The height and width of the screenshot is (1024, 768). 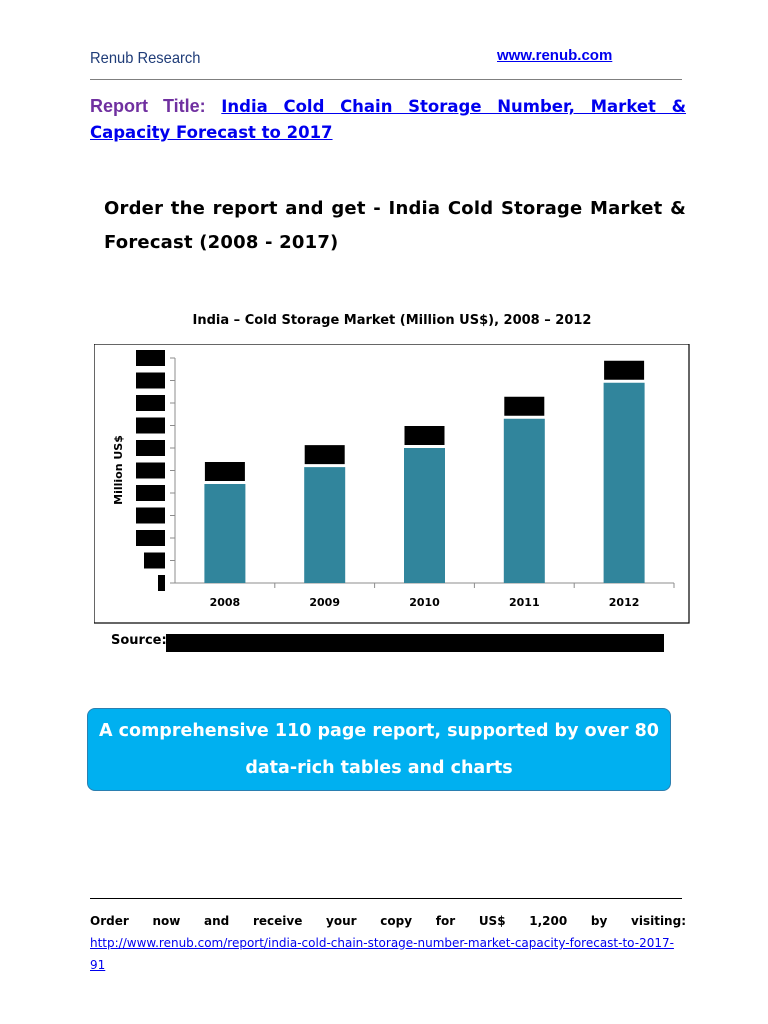 I want to click on header-divider, so click(x=386, y=79).